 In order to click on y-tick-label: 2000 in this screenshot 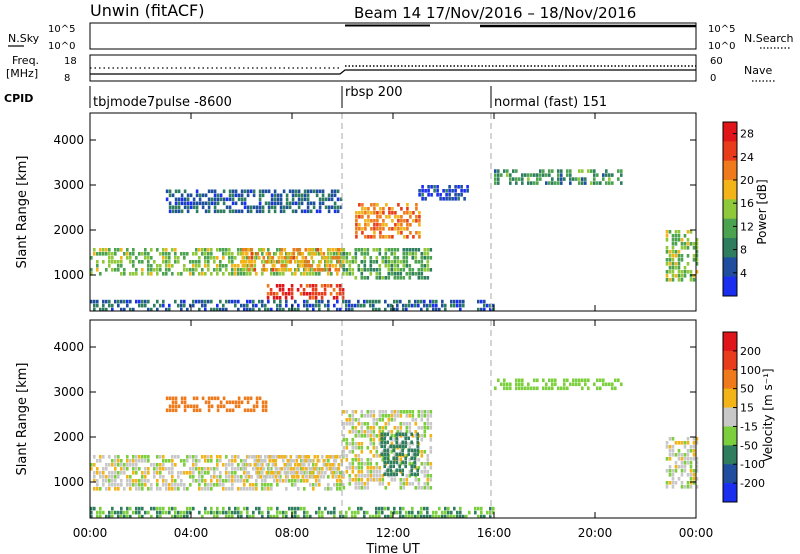, I will do `click(68, 230)`.